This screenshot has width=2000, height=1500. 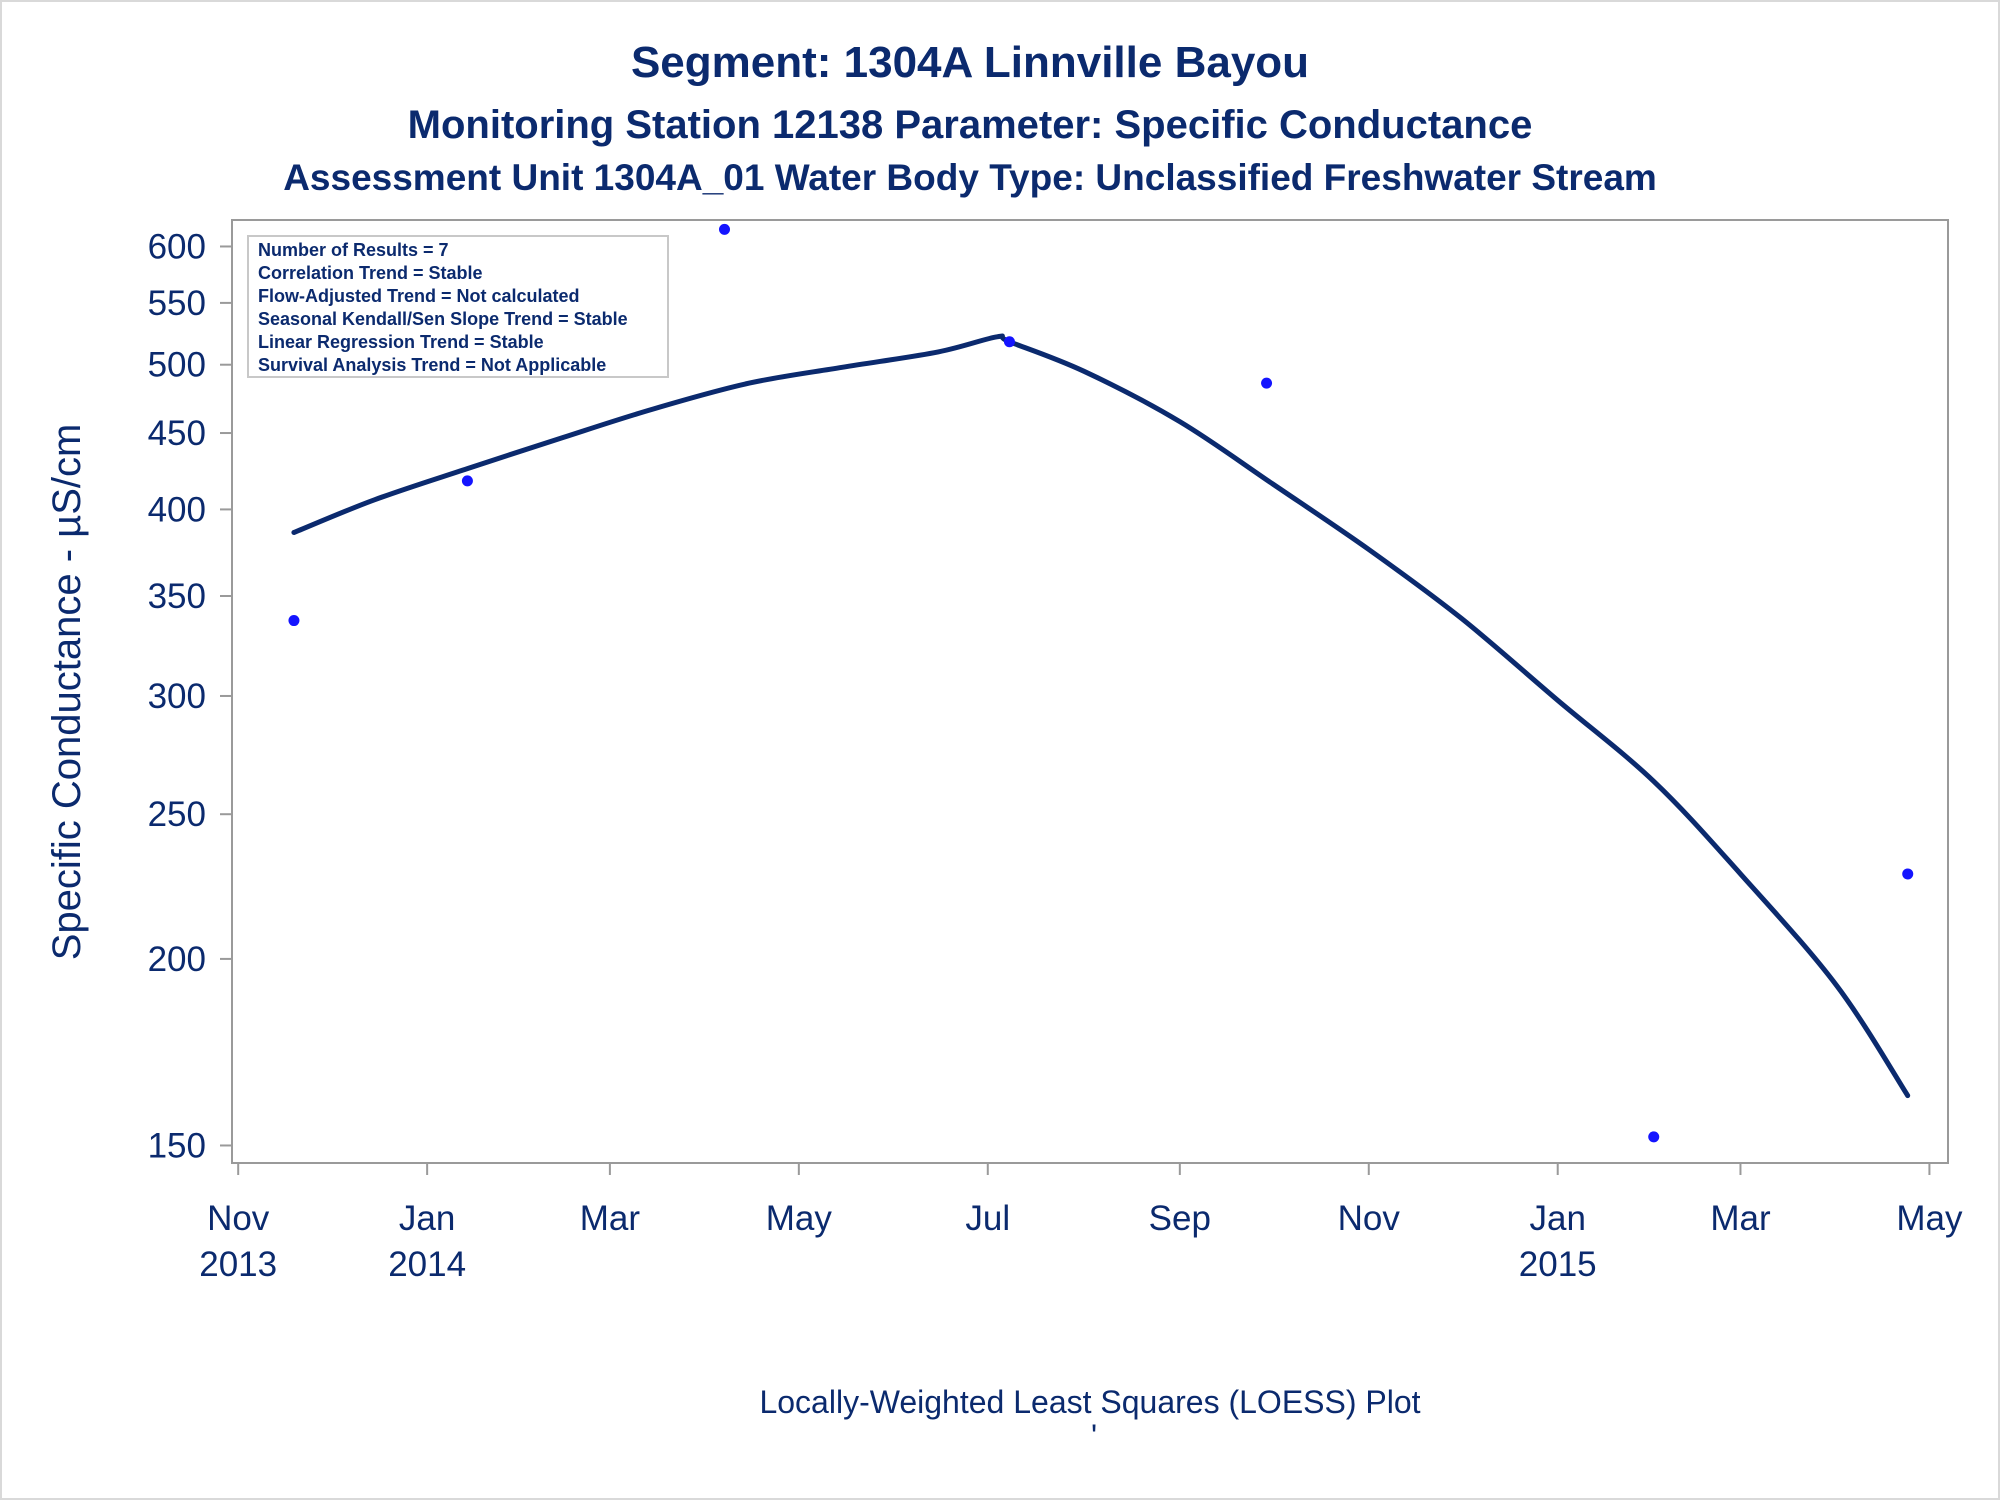 I want to click on trend-summary-line: Survival Analysis Trend = Not Applicable, so click(x=432, y=365).